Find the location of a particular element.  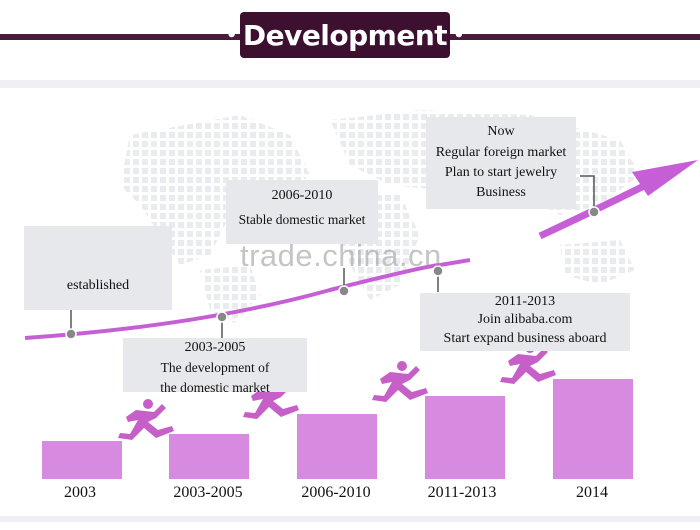

year-label: 2003-2005 is located at coordinates (208, 492).